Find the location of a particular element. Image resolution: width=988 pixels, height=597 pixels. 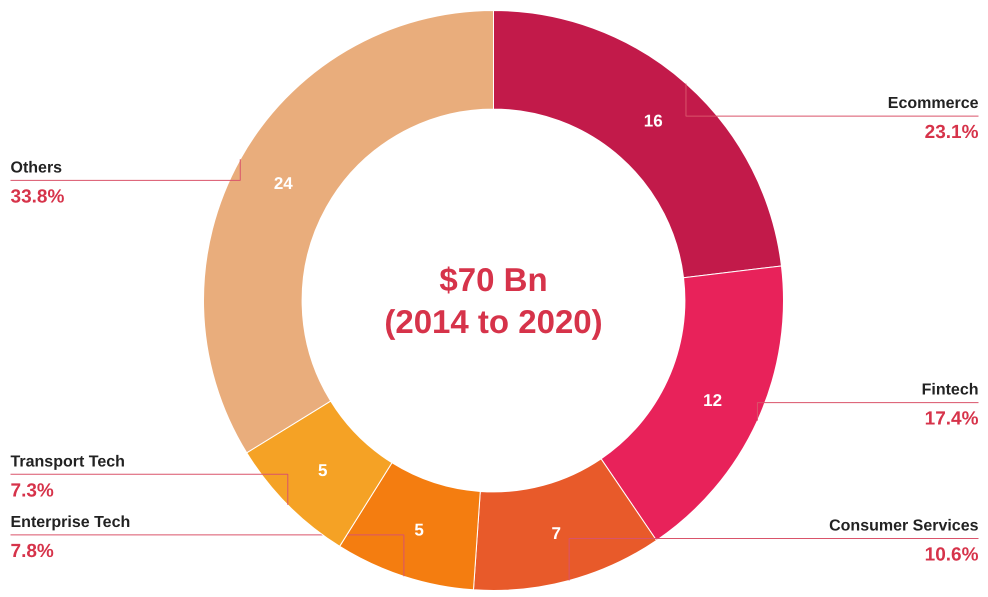

text: $70 Bn (2014 to 2020) is located at coordinates (493, 300).